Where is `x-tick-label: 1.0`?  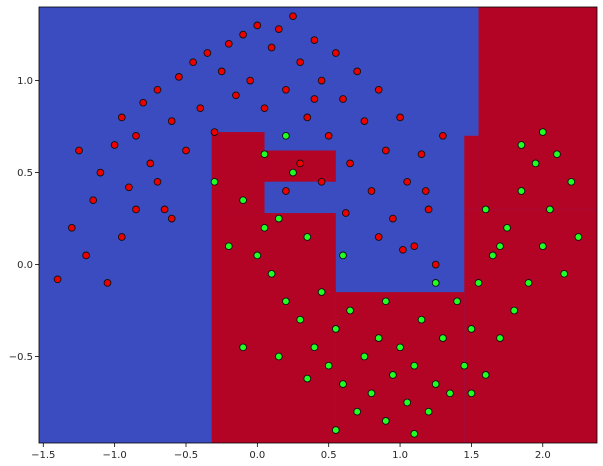 x-tick-label: 1.0 is located at coordinates (400, 455).